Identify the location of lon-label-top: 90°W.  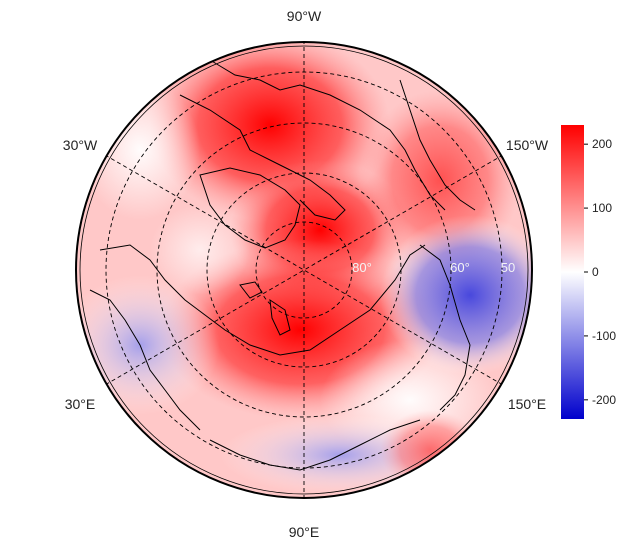
(304, 16).